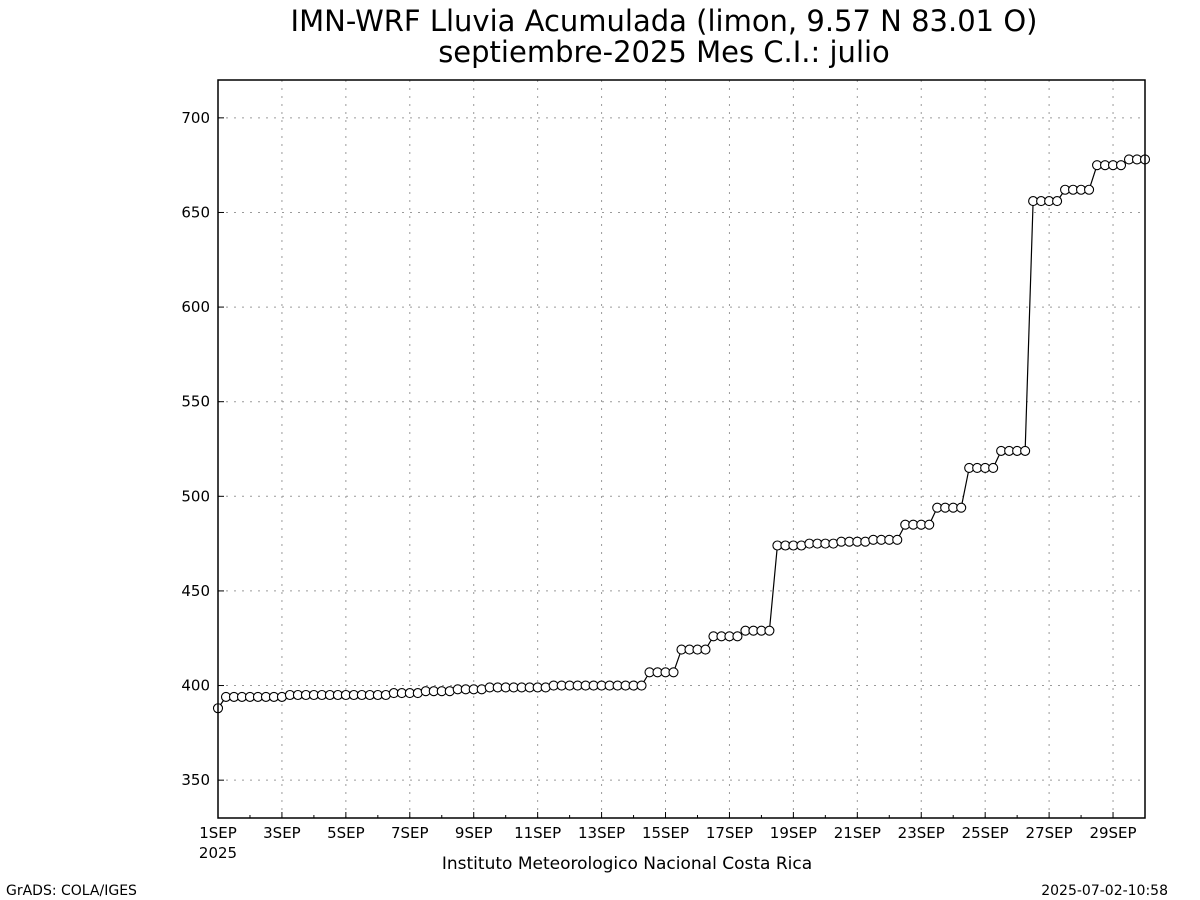 The image size is (1200, 900). Describe the element at coordinates (71, 891) in the screenshot. I see `software-credit: GrADS: COLA/IGES` at that location.